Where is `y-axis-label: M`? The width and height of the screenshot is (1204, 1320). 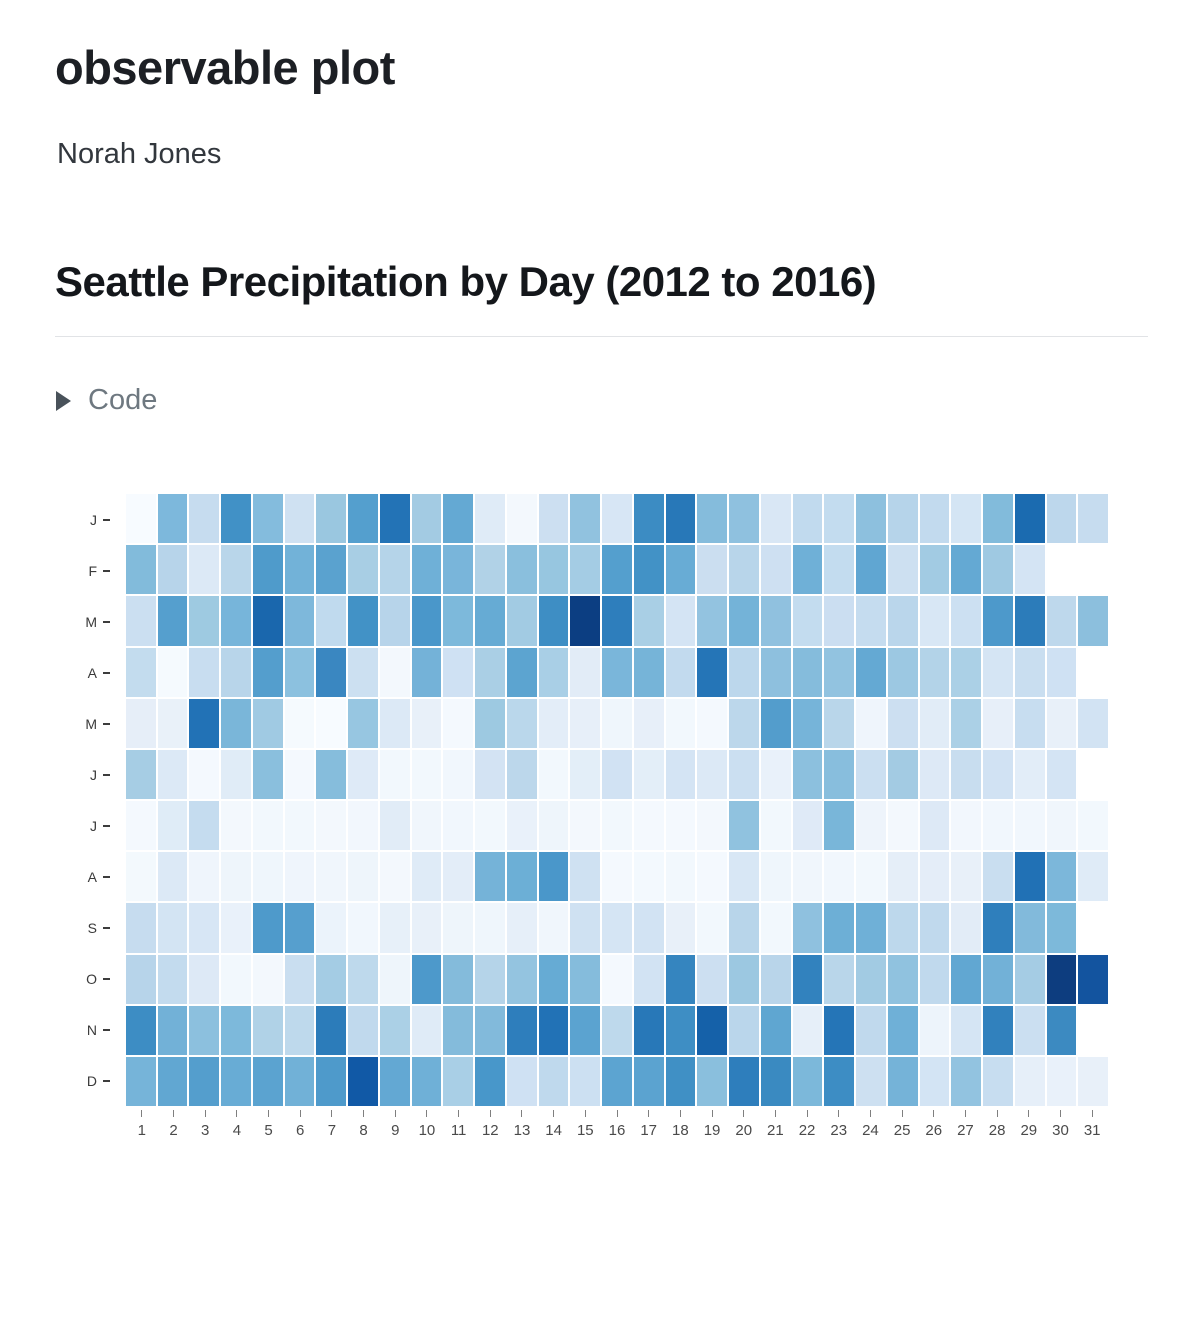 y-axis-label: M is located at coordinates (86, 621).